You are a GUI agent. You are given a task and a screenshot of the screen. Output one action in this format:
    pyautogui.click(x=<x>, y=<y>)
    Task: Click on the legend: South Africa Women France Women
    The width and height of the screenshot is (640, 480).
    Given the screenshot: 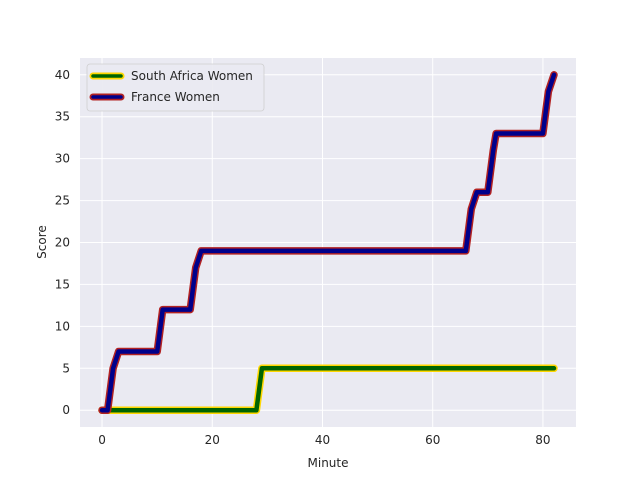 What is the action you would take?
    pyautogui.click(x=175, y=87)
    